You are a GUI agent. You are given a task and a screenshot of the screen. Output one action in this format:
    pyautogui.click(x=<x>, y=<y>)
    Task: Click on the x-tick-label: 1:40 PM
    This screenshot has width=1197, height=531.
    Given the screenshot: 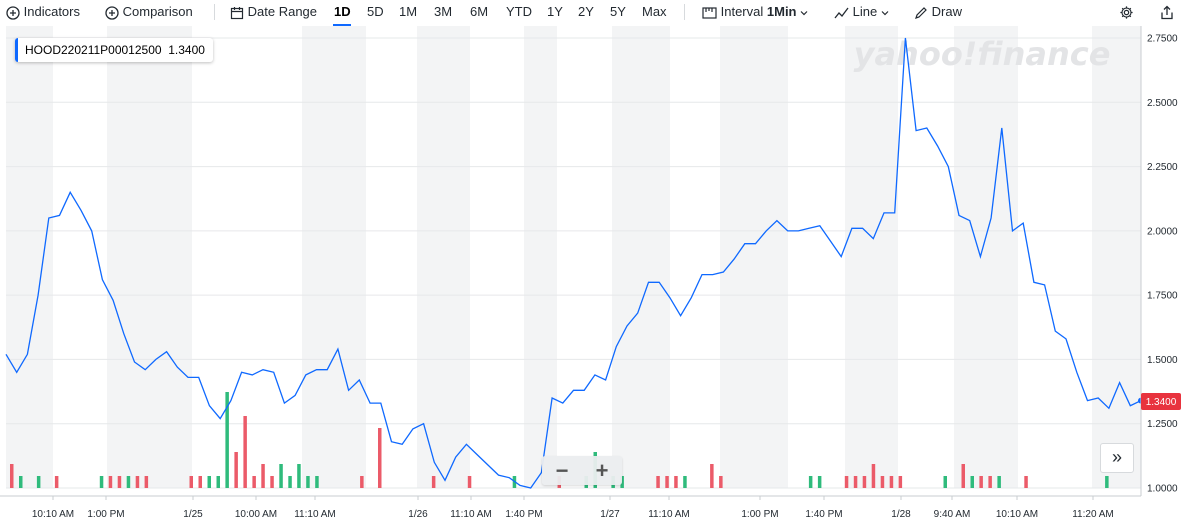 What is the action you would take?
    pyautogui.click(x=823, y=514)
    